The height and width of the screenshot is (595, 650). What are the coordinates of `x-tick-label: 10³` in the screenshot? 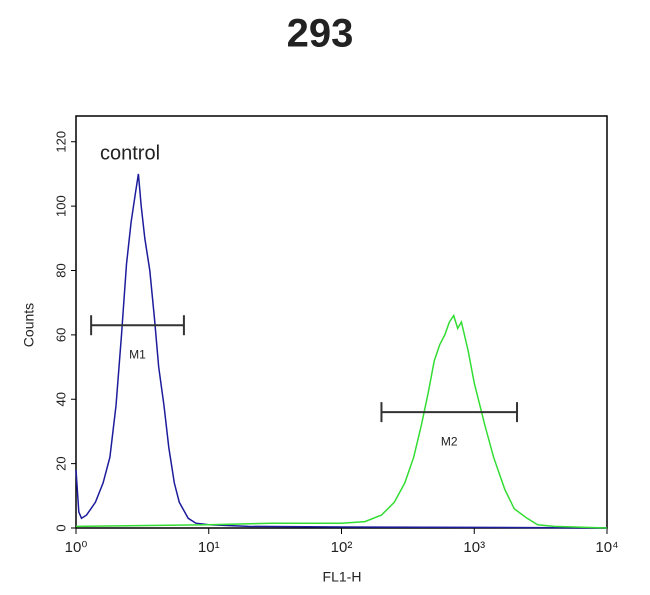 It's located at (474, 547).